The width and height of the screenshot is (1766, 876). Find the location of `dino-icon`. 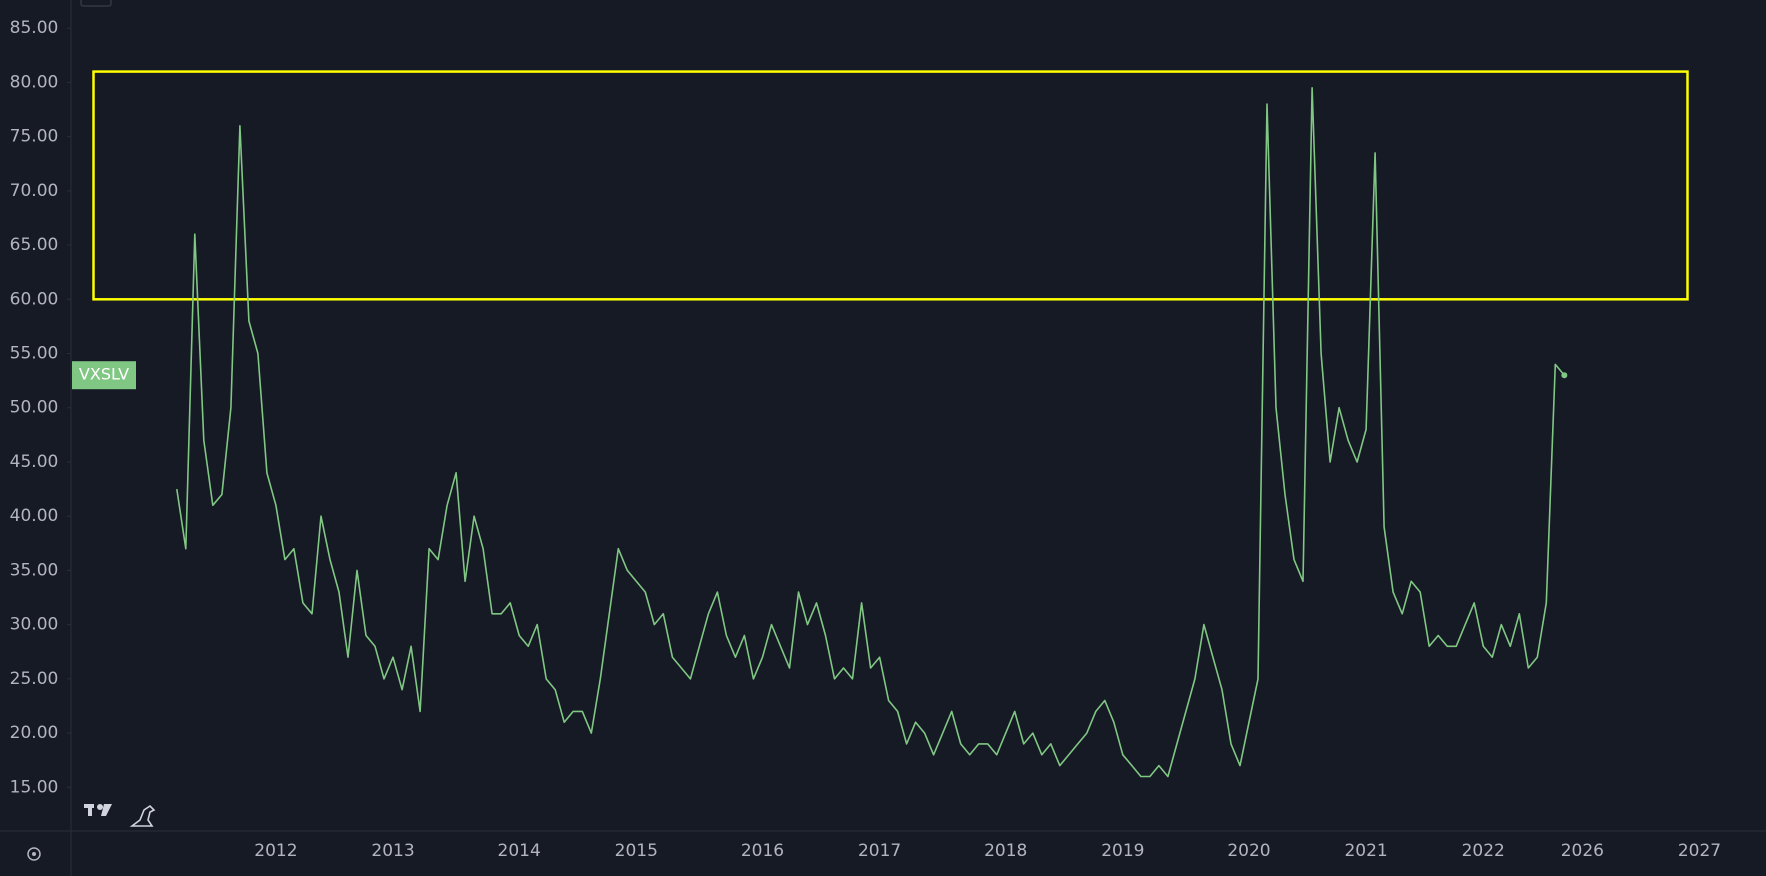

dino-icon is located at coordinates (142, 815).